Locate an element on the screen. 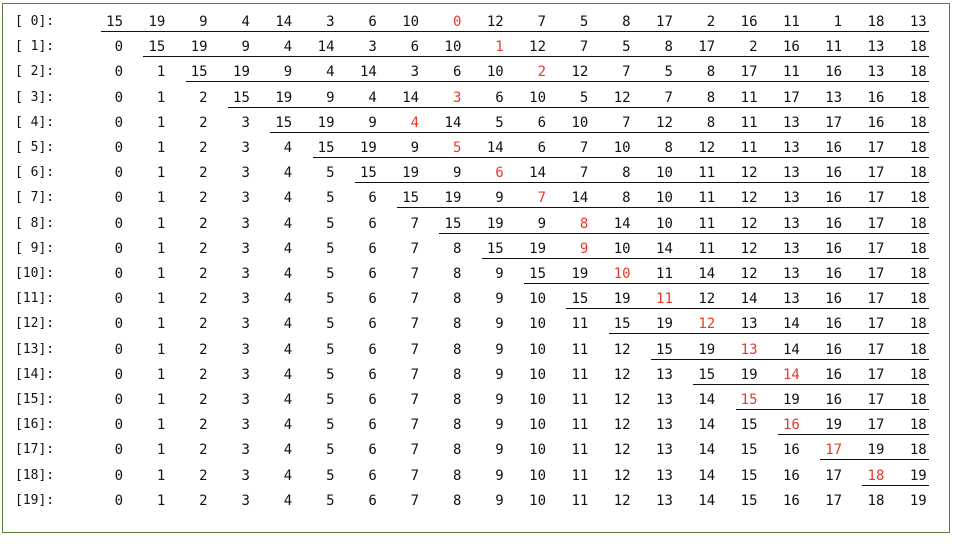  row-label: [16]: is located at coordinates (35, 425).